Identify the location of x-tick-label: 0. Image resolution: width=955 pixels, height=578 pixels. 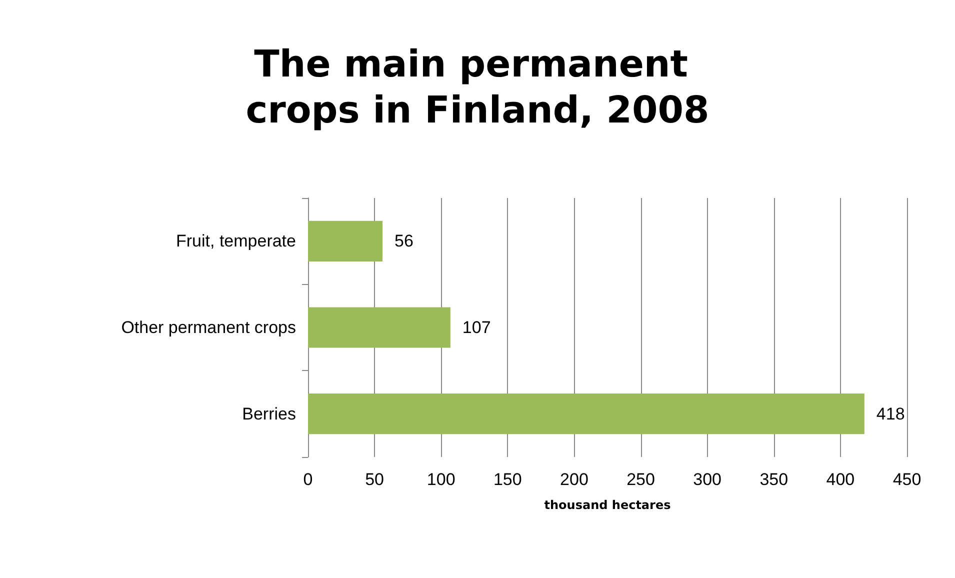
(308, 479).